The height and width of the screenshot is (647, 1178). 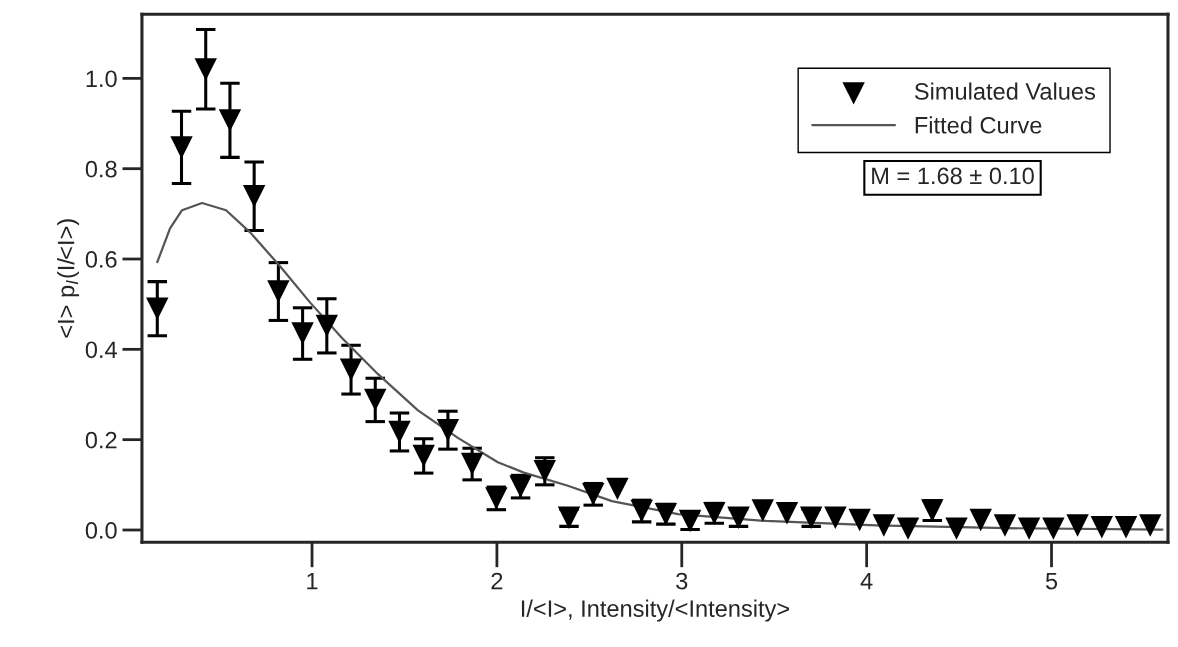 What do you see at coordinates (101, 259) in the screenshot?
I see `y-tick-label: 0.6` at bounding box center [101, 259].